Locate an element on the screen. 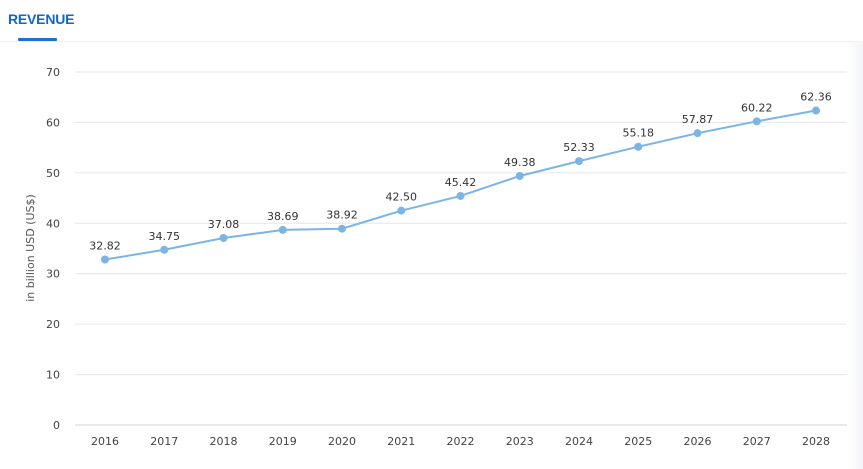 This screenshot has width=863, height=469. data-label: 34.75 is located at coordinates (165, 236).